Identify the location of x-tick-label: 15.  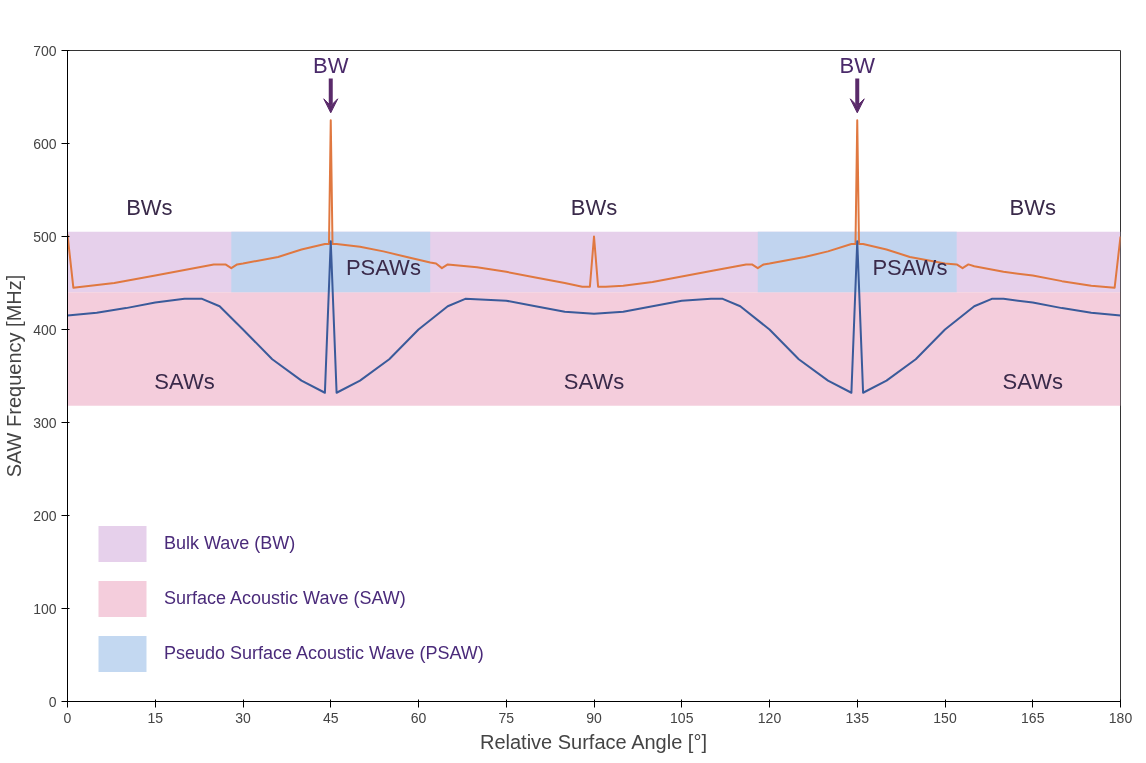
(155, 717).